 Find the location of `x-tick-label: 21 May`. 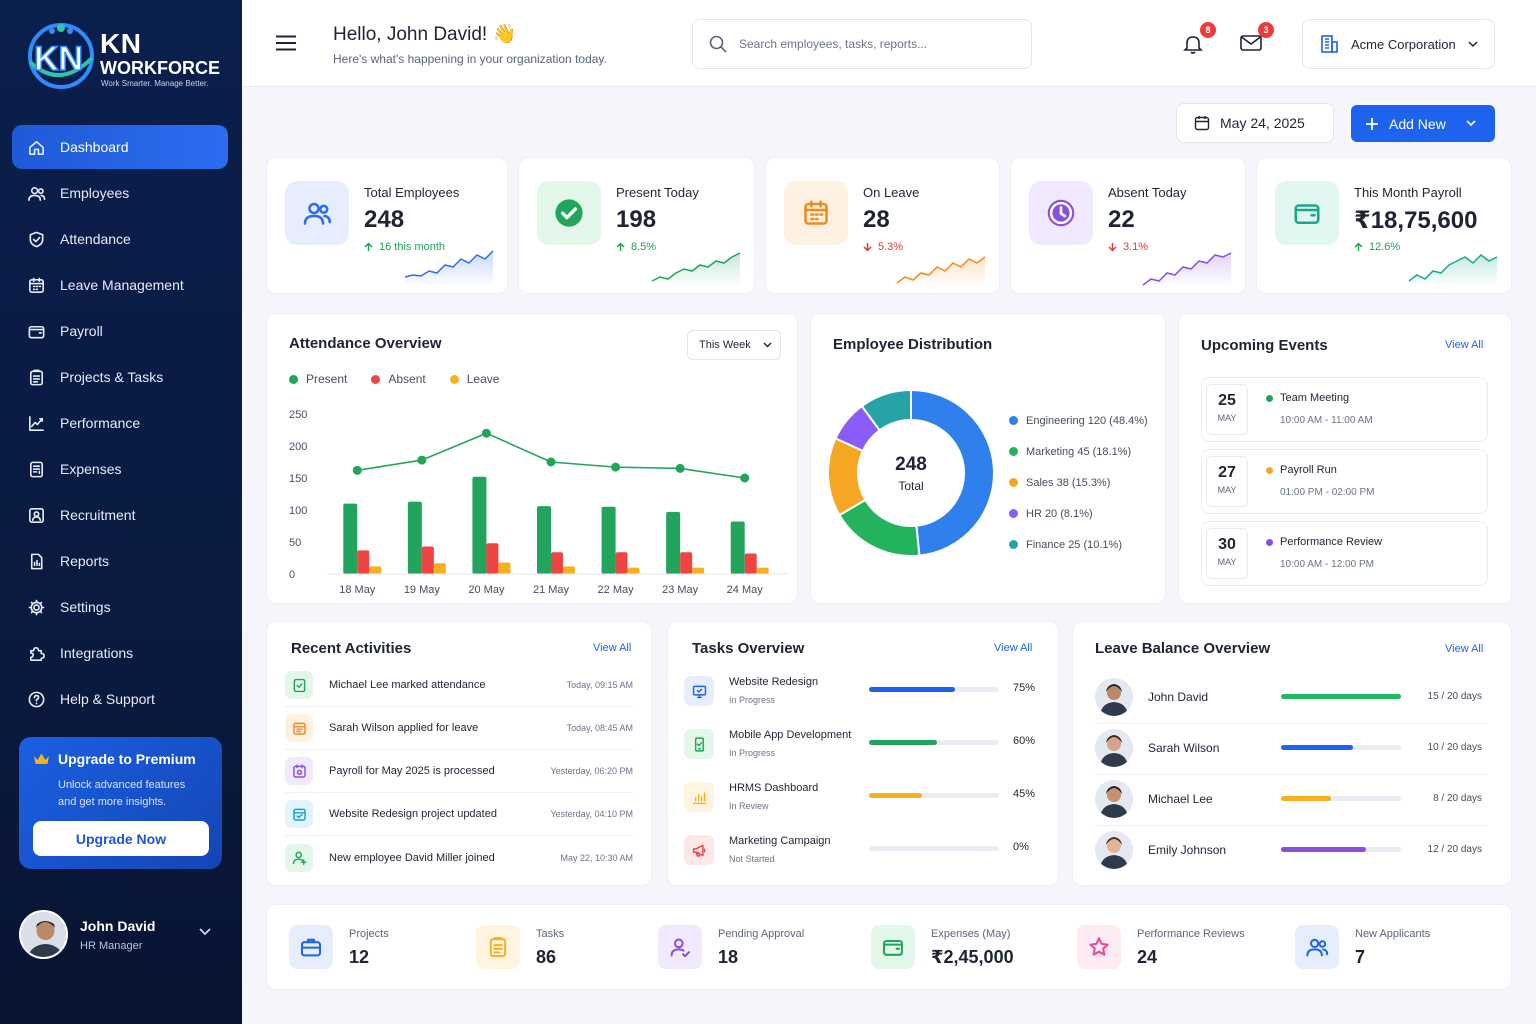

x-tick-label: 21 May is located at coordinates (551, 590).